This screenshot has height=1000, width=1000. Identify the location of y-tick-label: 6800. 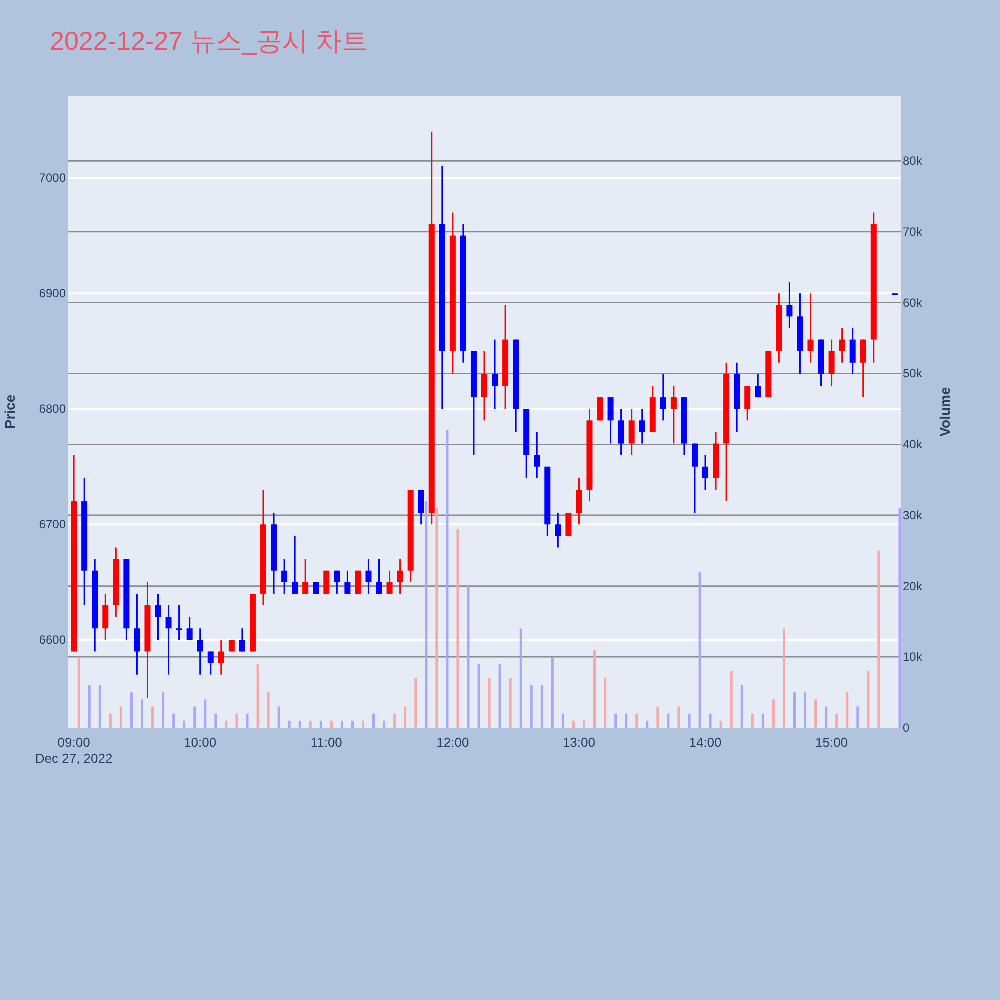
(52, 409).